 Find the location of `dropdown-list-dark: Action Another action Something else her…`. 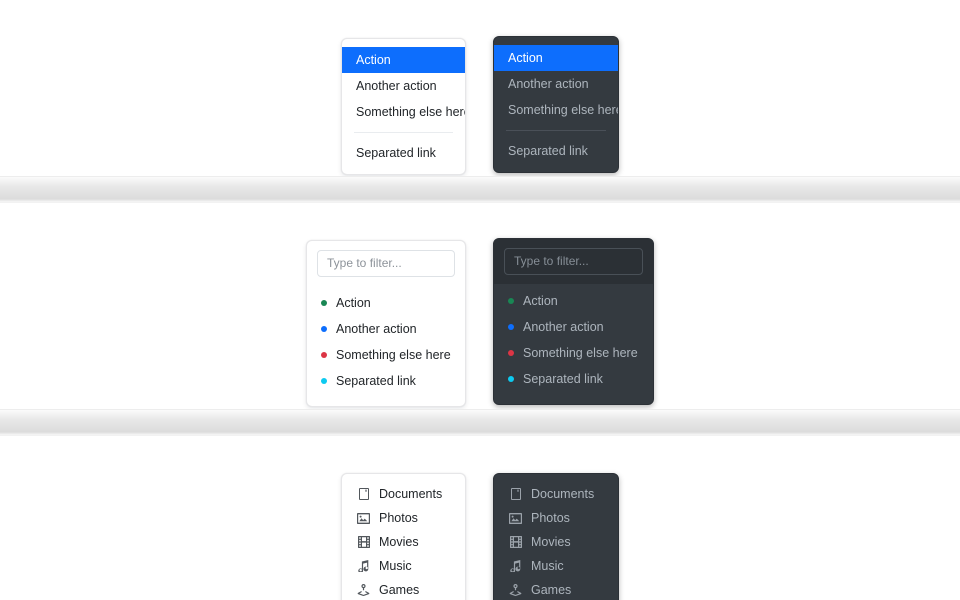

dropdown-list-dark: Action Another action Something else her… is located at coordinates (556, 104).